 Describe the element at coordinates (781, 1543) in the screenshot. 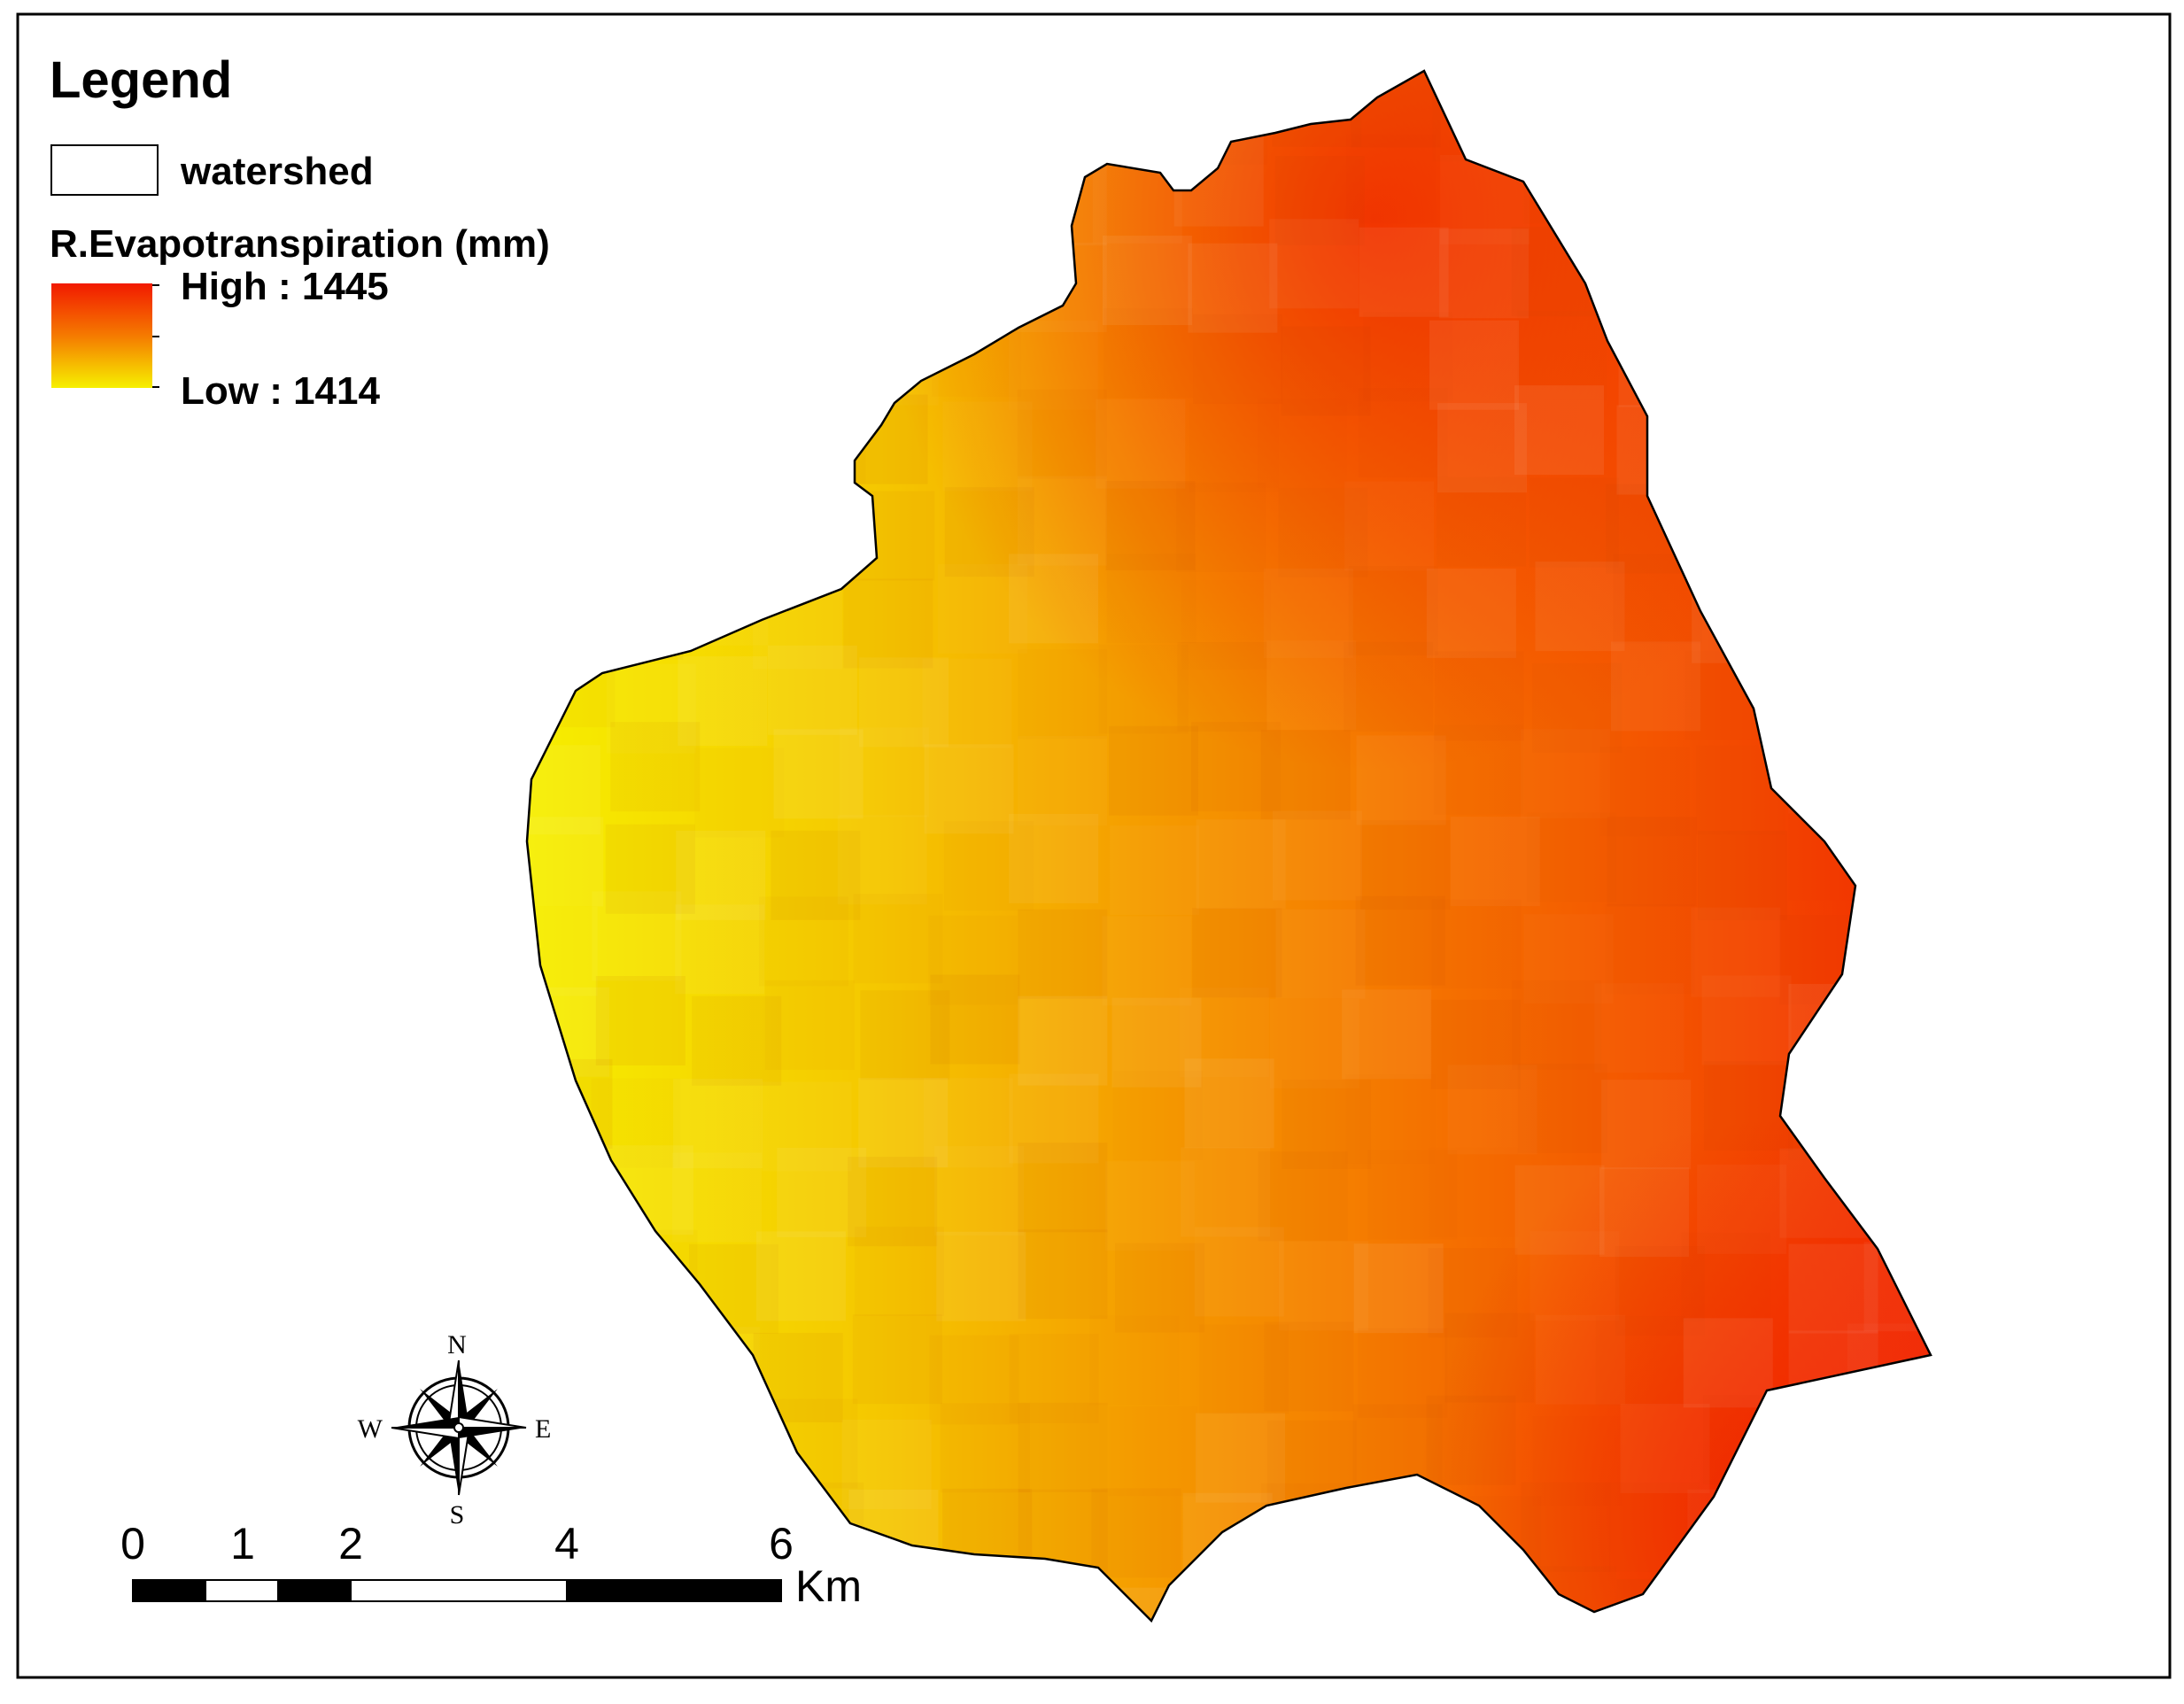

I see `scale-tick-6: 6` at that location.